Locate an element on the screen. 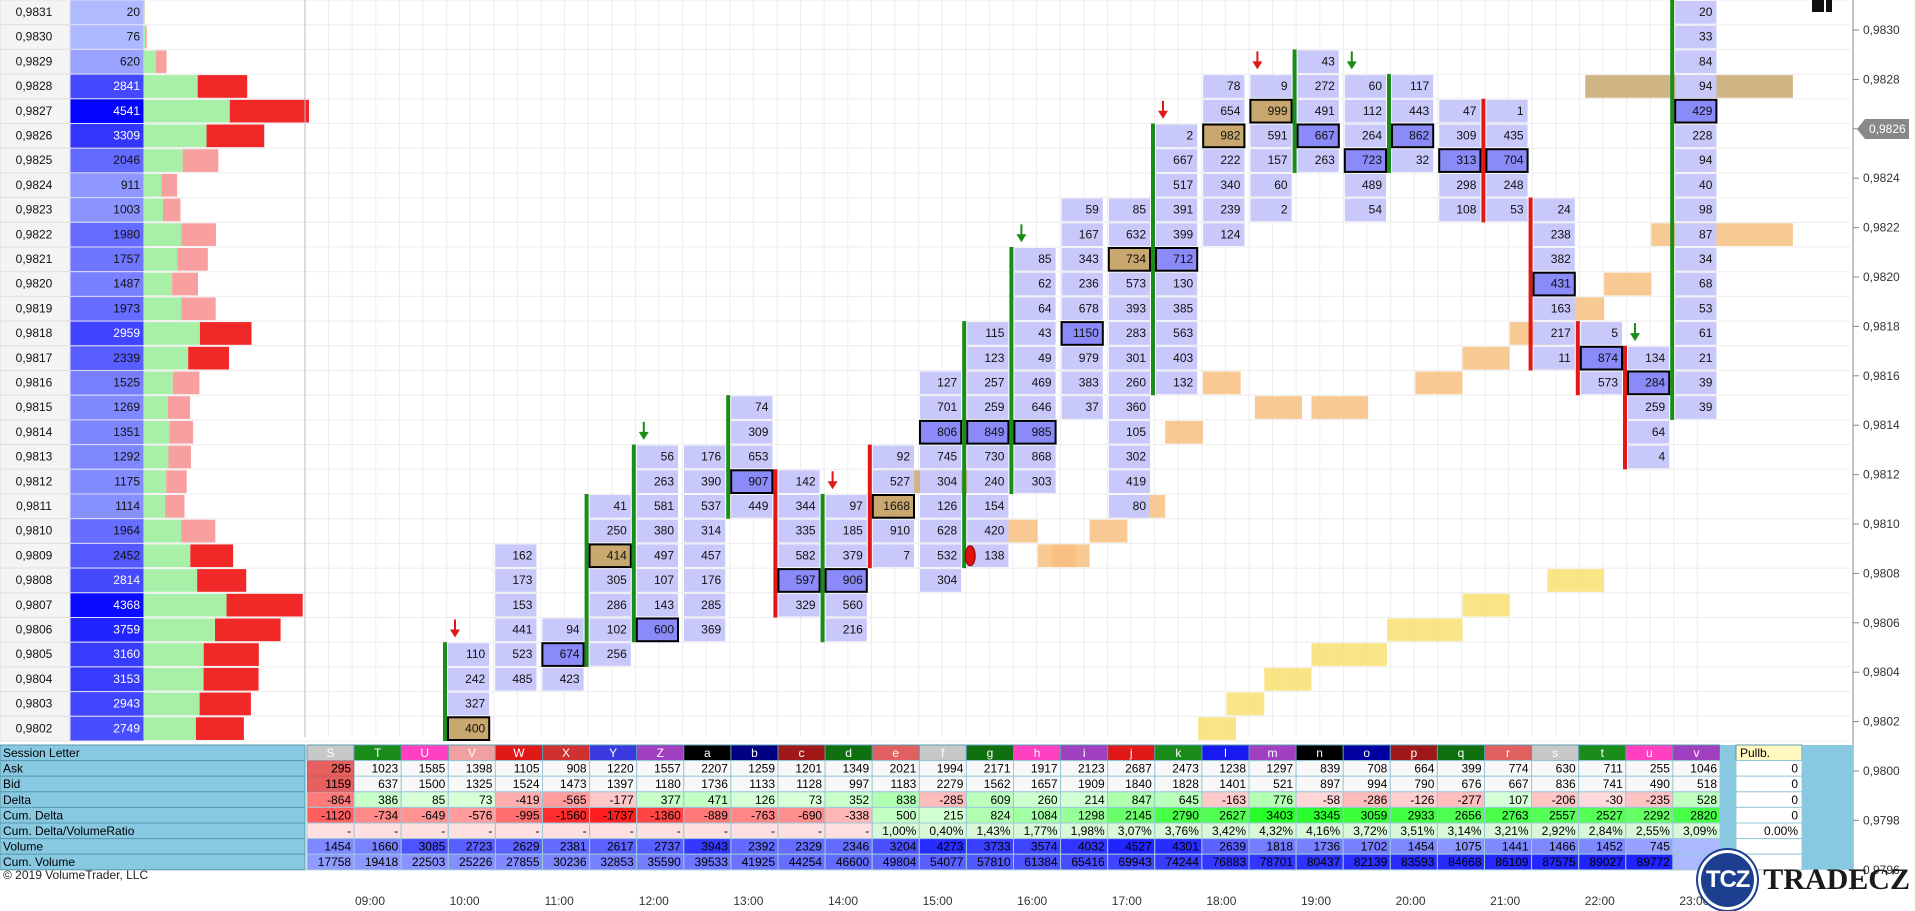 This screenshot has width=1915, height=911. stats-cell-value: 741 is located at coordinates (1613, 784).